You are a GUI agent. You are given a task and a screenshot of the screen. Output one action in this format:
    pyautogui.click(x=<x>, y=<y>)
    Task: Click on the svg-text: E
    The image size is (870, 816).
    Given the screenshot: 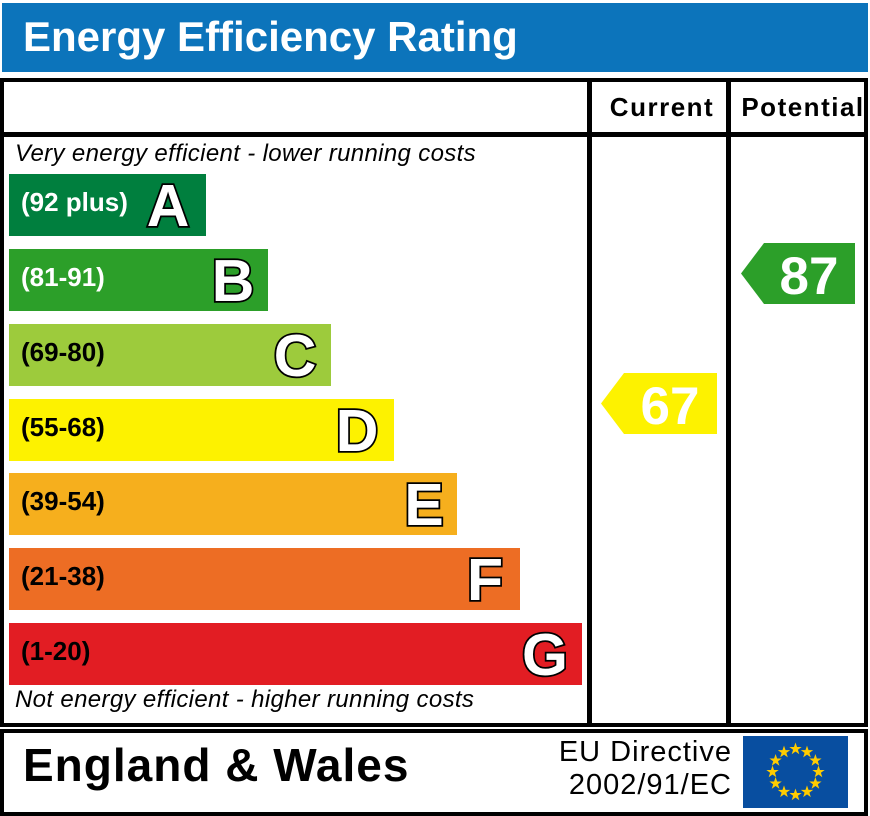 What is the action you would take?
    pyautogui.click(x=423, y=502)
    